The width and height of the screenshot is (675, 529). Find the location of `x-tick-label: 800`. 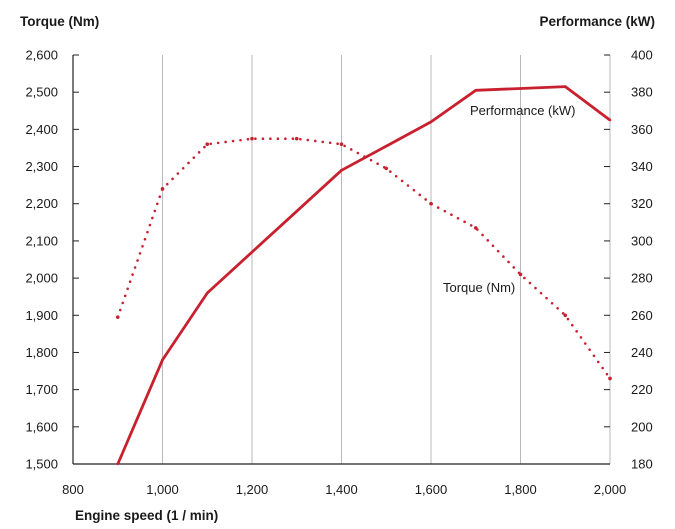

x-tick-label: 800 is located at coordinates (73, 489).